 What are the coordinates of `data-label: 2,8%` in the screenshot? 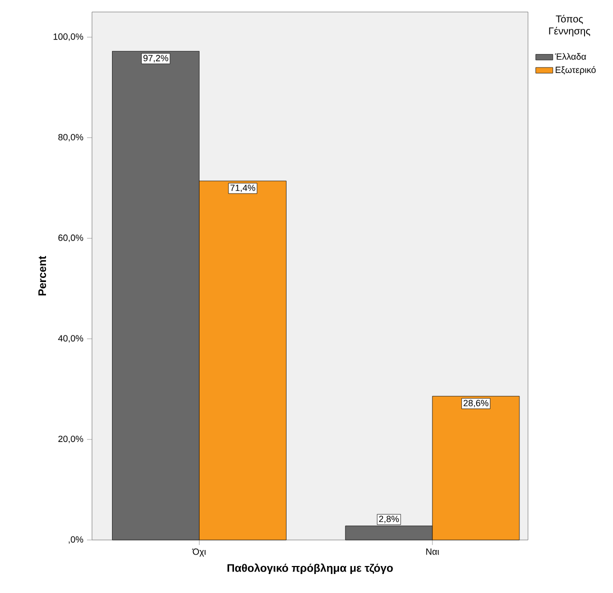 It's located at (389, 520).